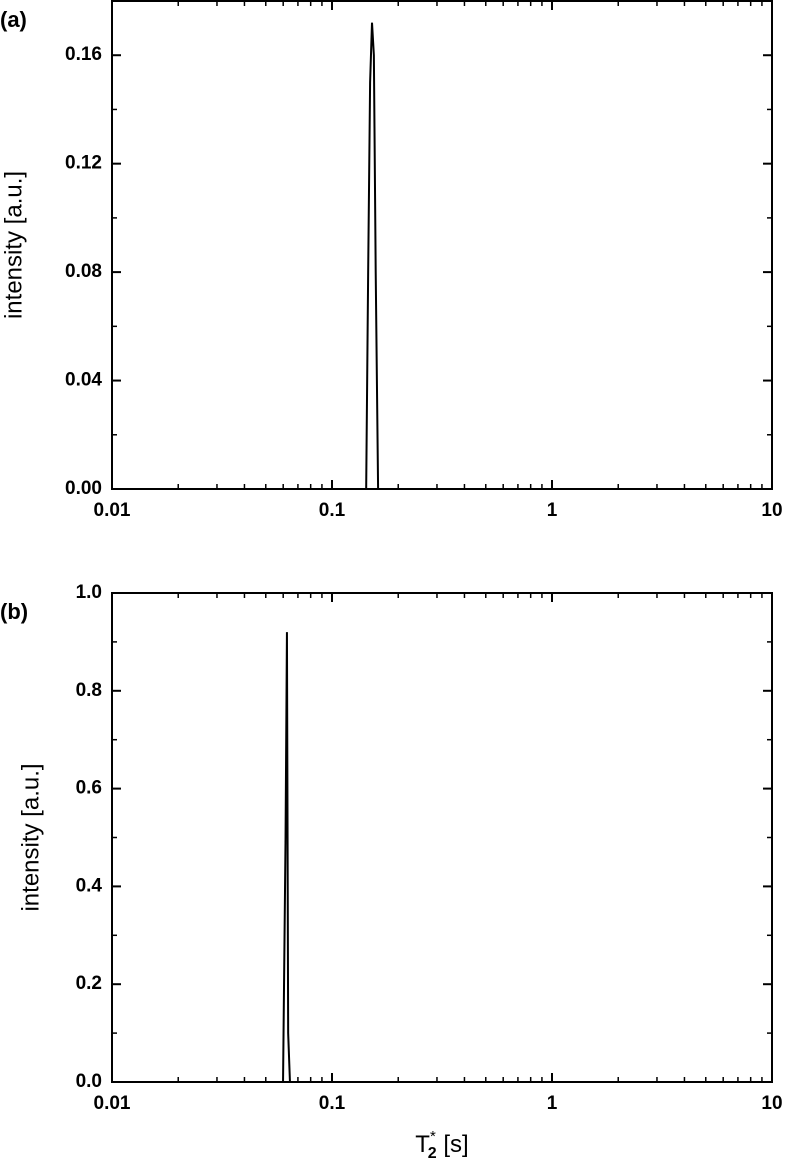 The image size is (786, 1171). What do you see at coordinates (433, 1136) in the screenshot?
I see `x-axis-label-superscript: *` at bounding box center [433, 1136].